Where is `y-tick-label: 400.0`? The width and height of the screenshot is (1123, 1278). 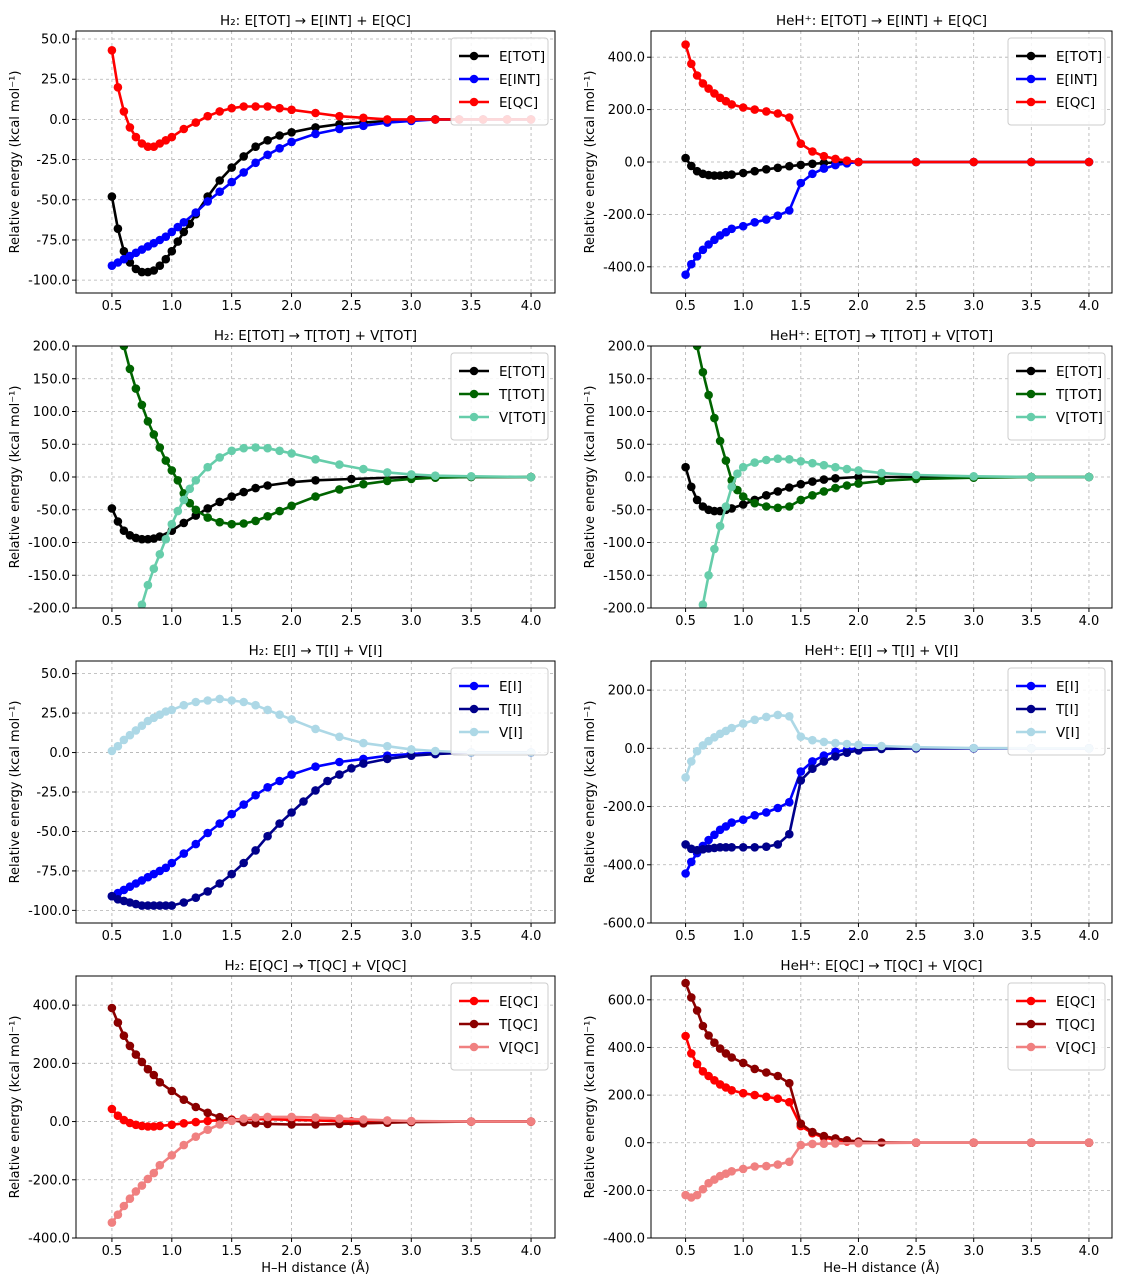 y-tick-label: 400.0 is located at coordinates (626, 1048).